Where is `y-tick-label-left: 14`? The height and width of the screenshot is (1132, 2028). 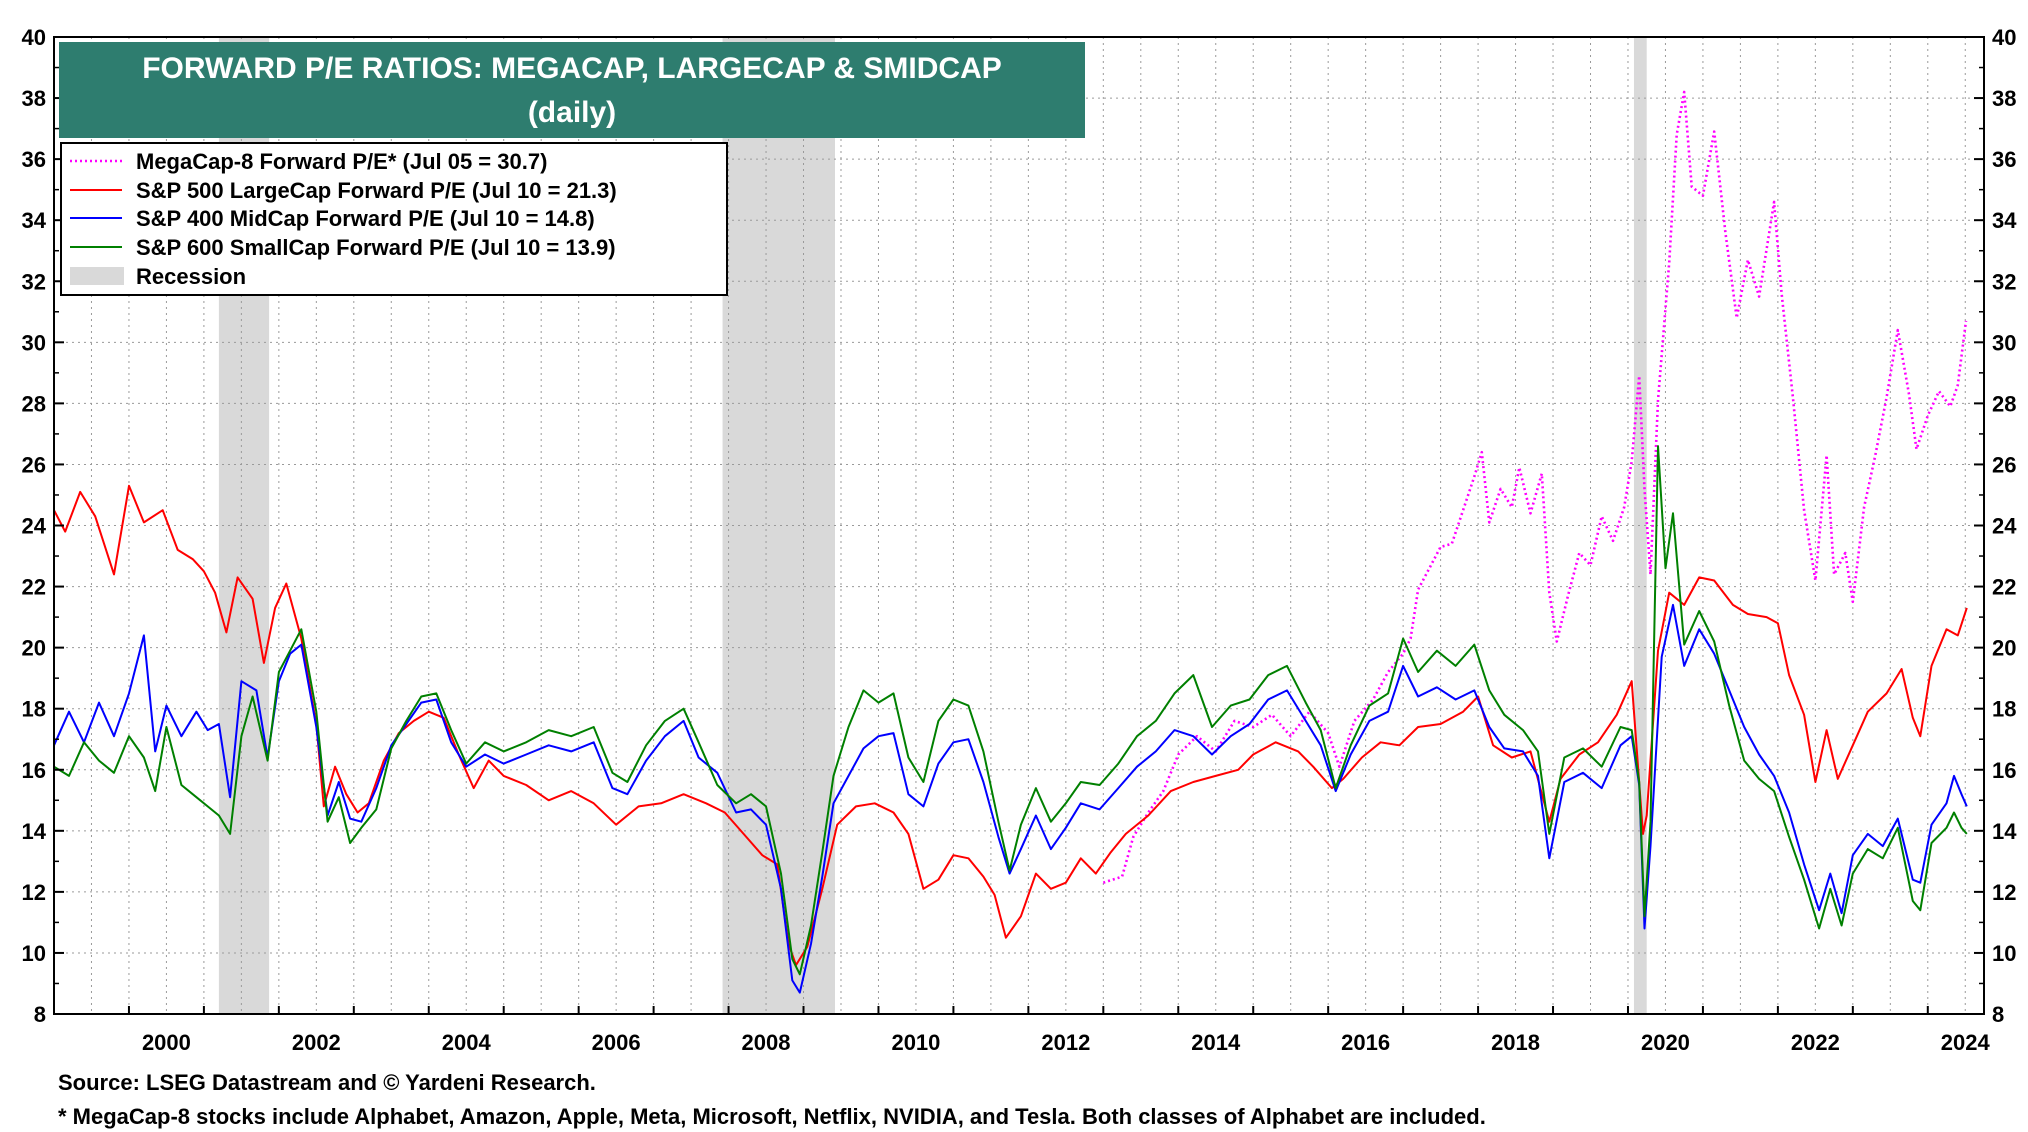
y-tick-label-left: 14 is located at coordinates (34, 831).